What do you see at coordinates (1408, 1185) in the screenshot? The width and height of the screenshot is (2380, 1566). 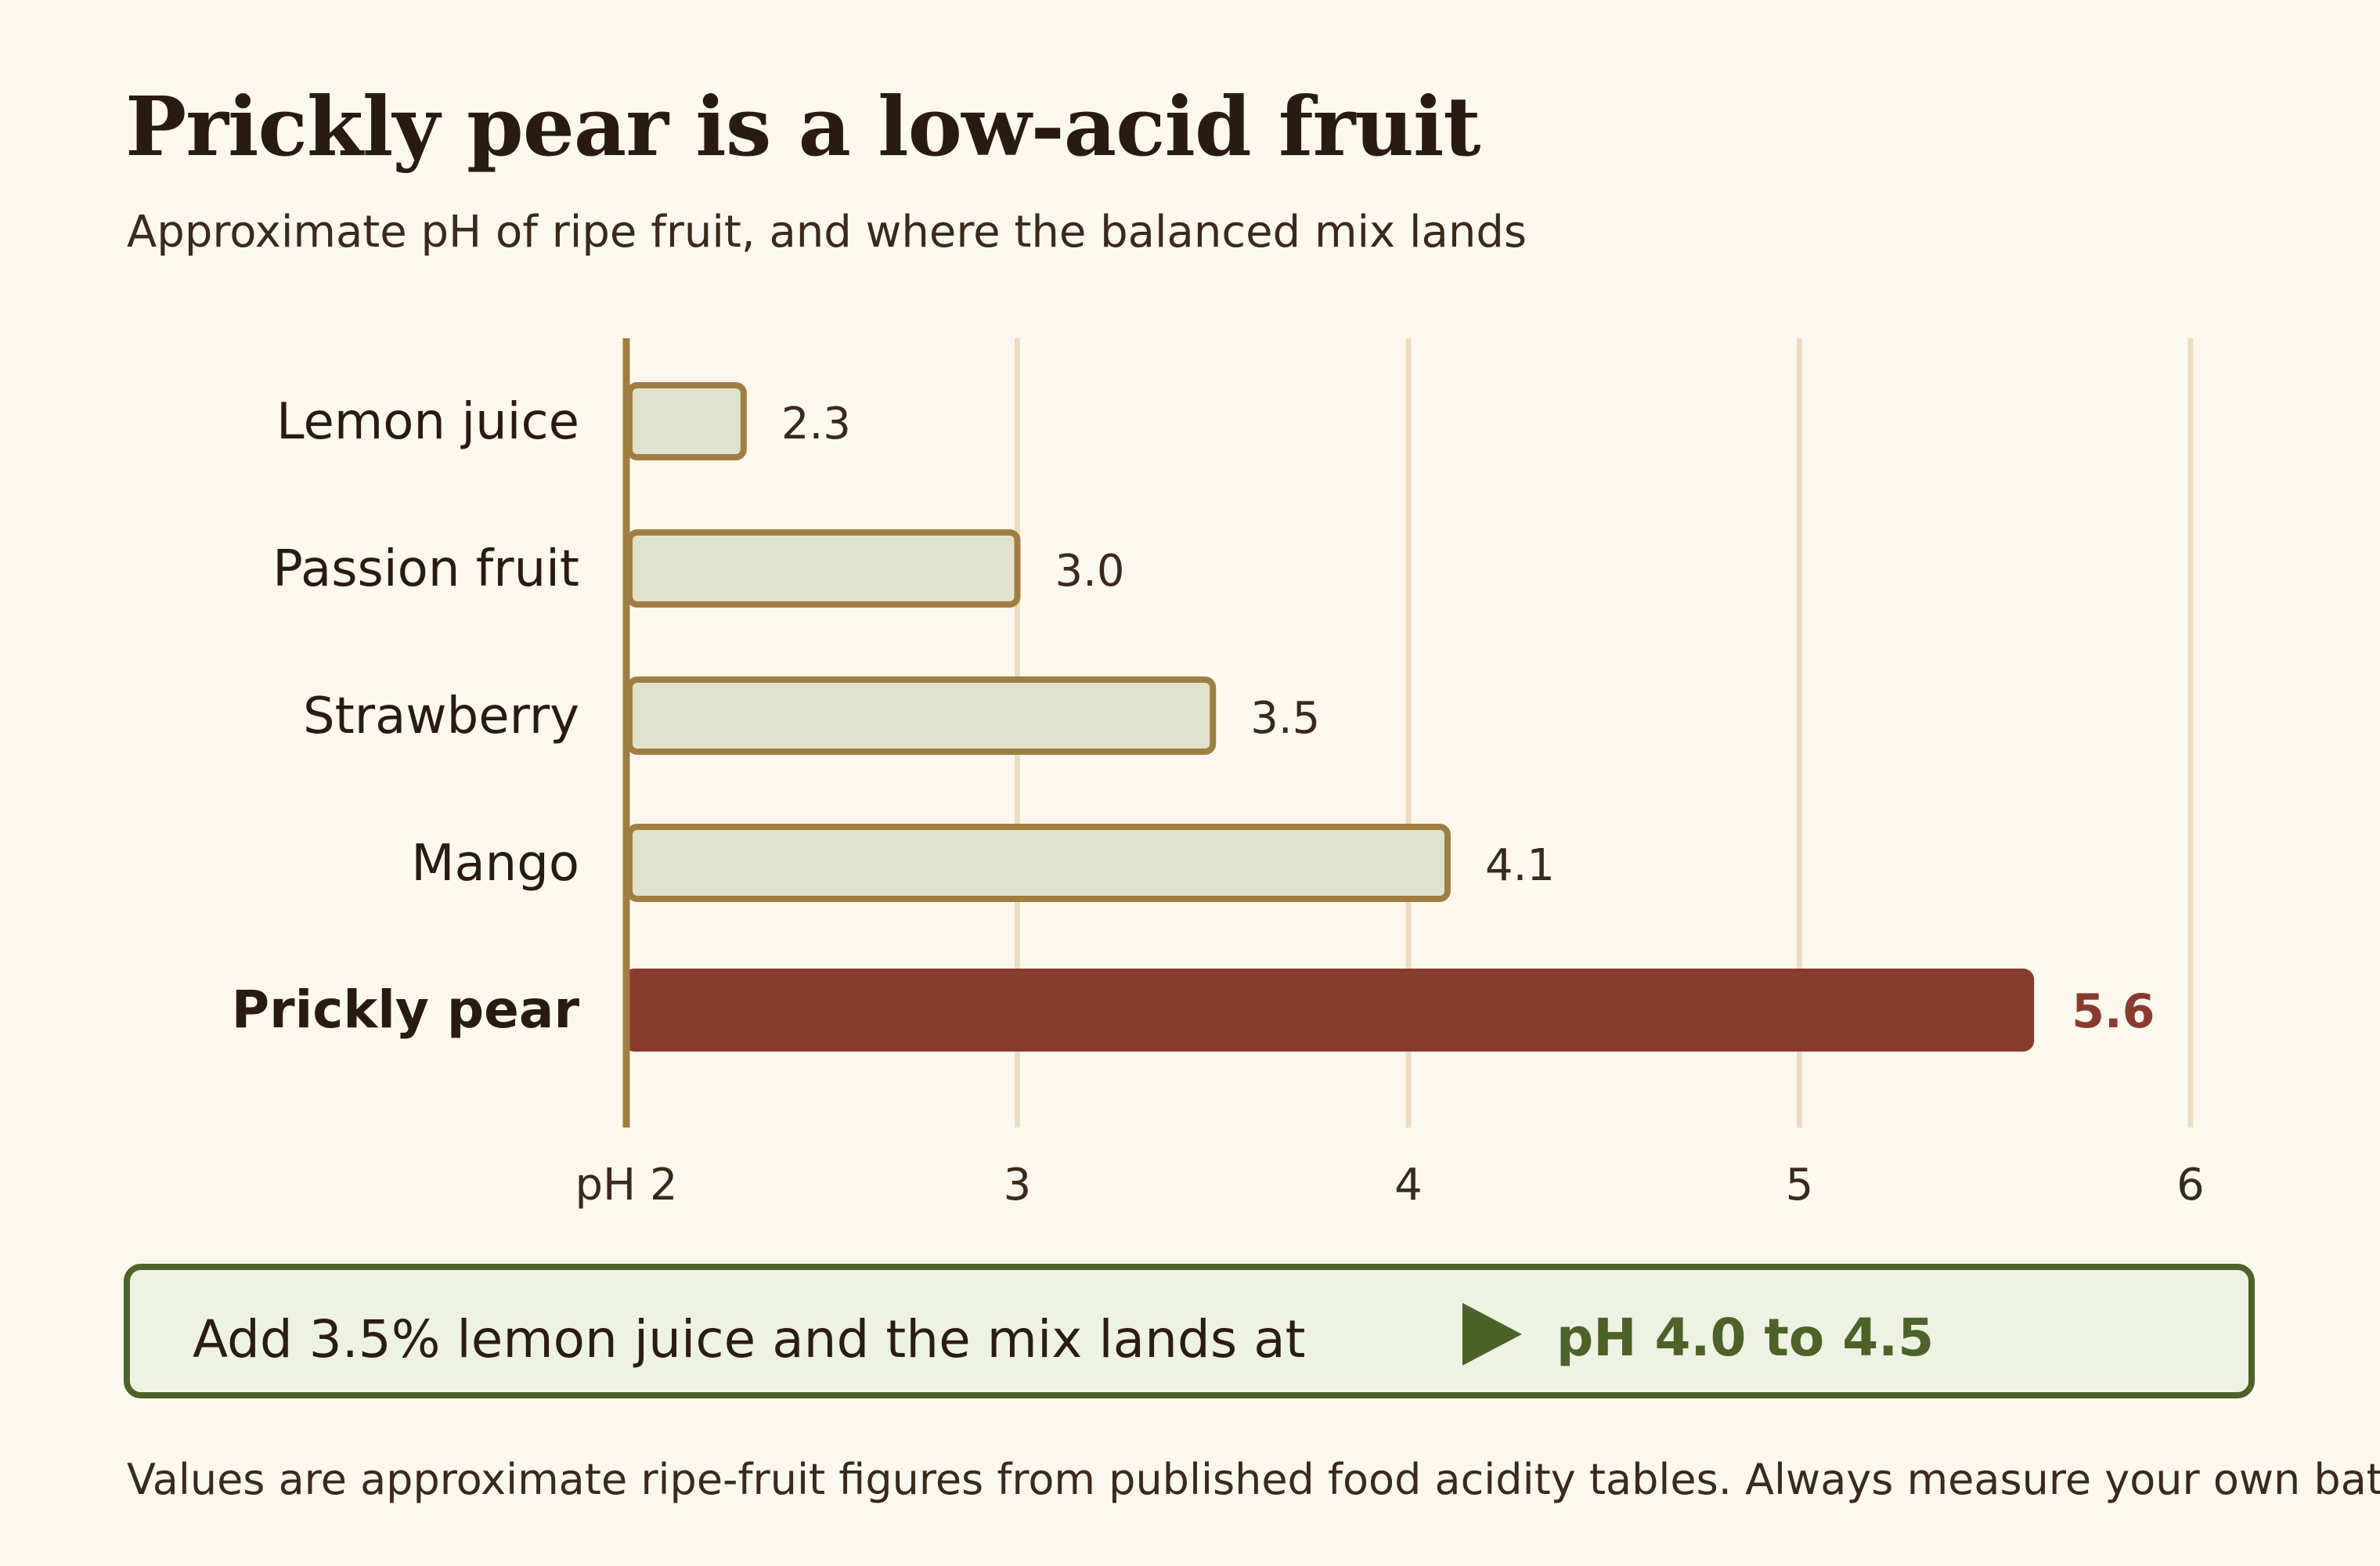 I see `x-tick-label: 4` at bounding box center [1408, 1185].